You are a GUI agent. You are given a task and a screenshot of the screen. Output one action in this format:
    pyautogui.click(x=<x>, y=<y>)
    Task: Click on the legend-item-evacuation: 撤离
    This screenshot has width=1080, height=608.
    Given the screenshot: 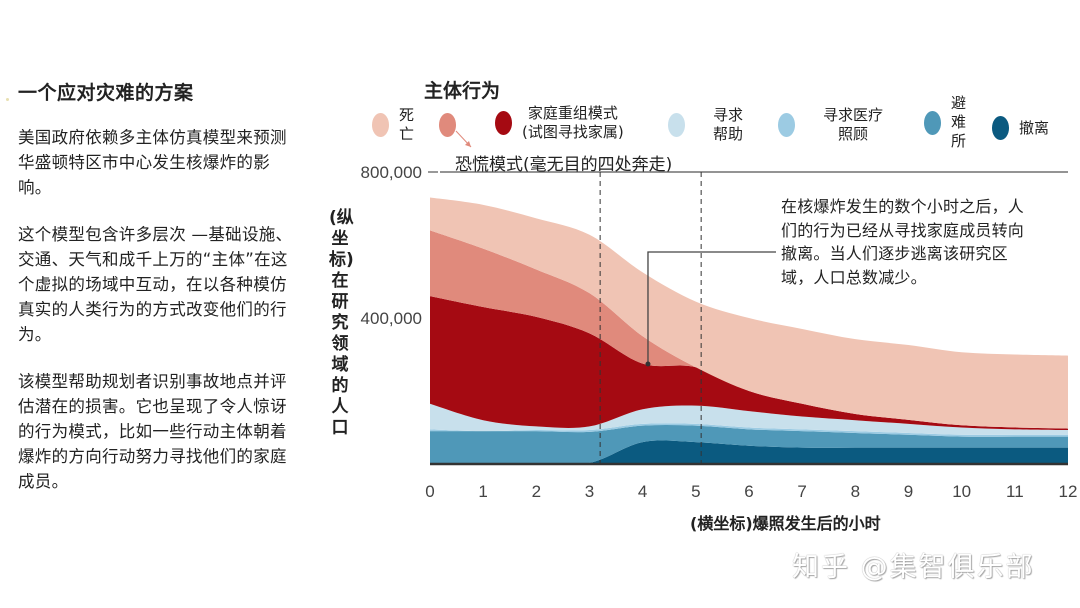 What is the action you would take?
    pyautogui.click(x=1020, y=128)
    